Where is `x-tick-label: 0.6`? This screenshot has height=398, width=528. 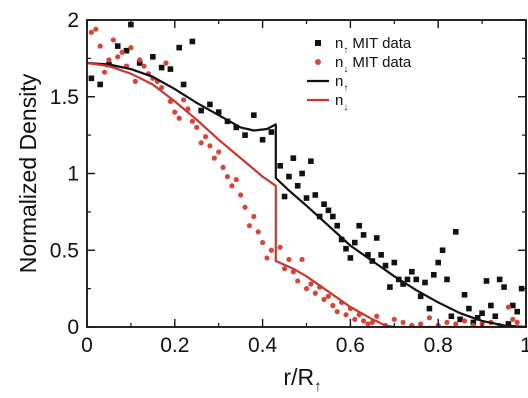 x-tick-label: 0.6 is located at coordinates (350, 345).